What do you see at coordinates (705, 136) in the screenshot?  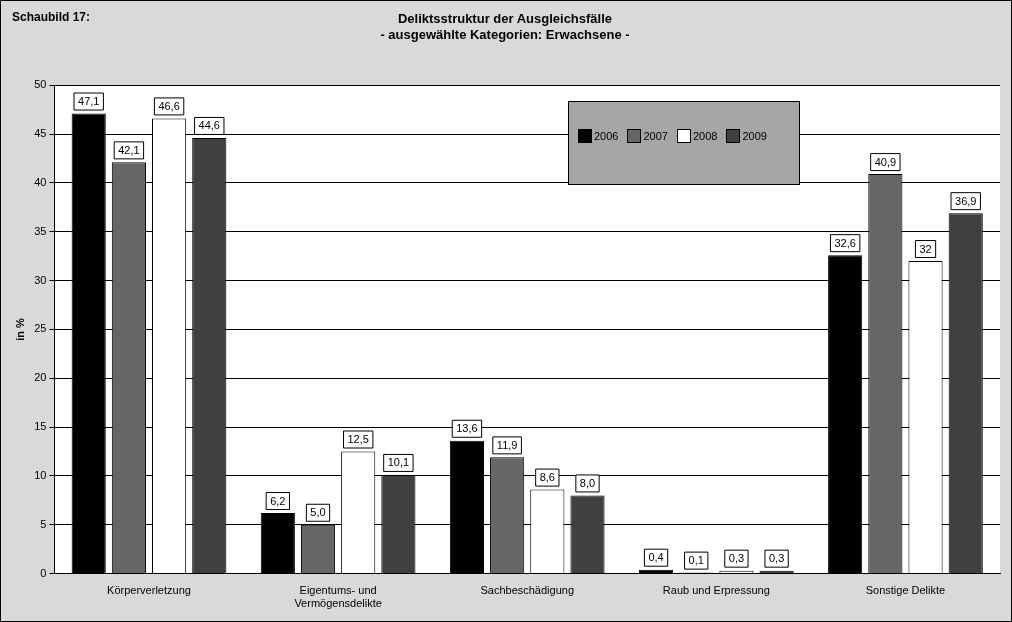 I see `legend-label: 2008` at bounding box center [705, 136].